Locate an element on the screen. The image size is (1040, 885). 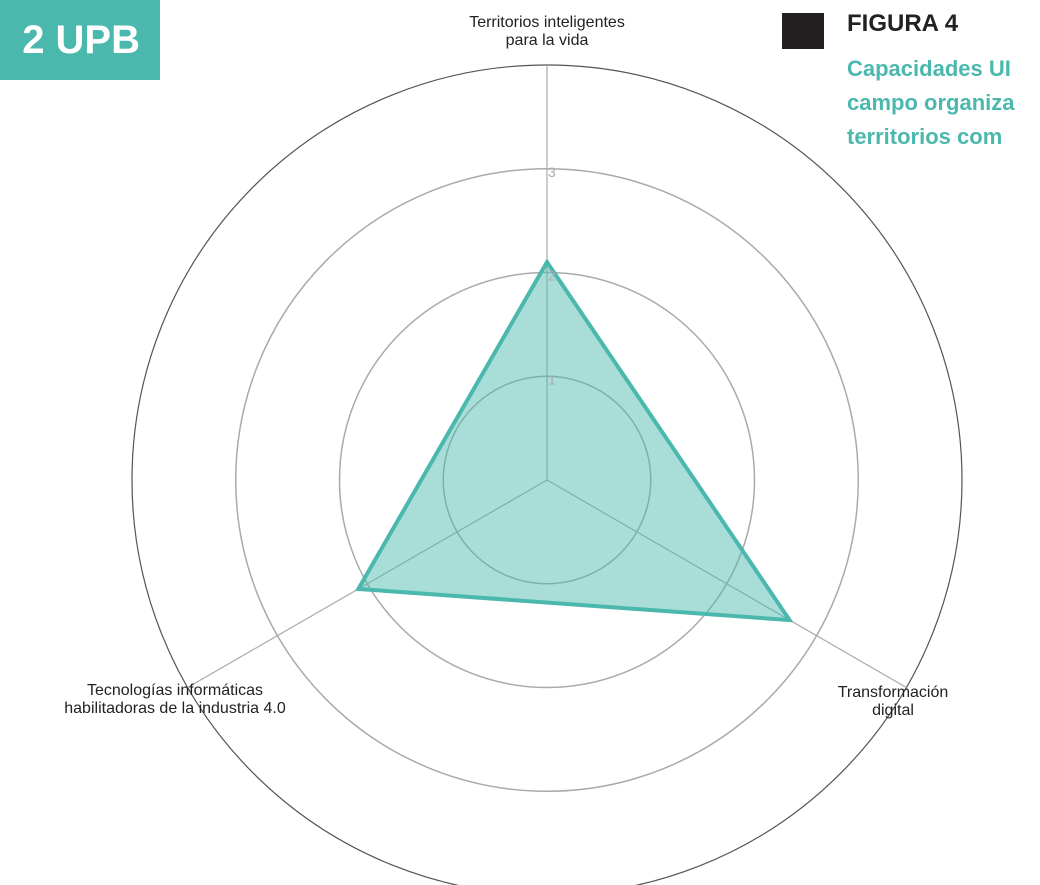
r-tick-label: 2 is located at coordinates (552, 276).